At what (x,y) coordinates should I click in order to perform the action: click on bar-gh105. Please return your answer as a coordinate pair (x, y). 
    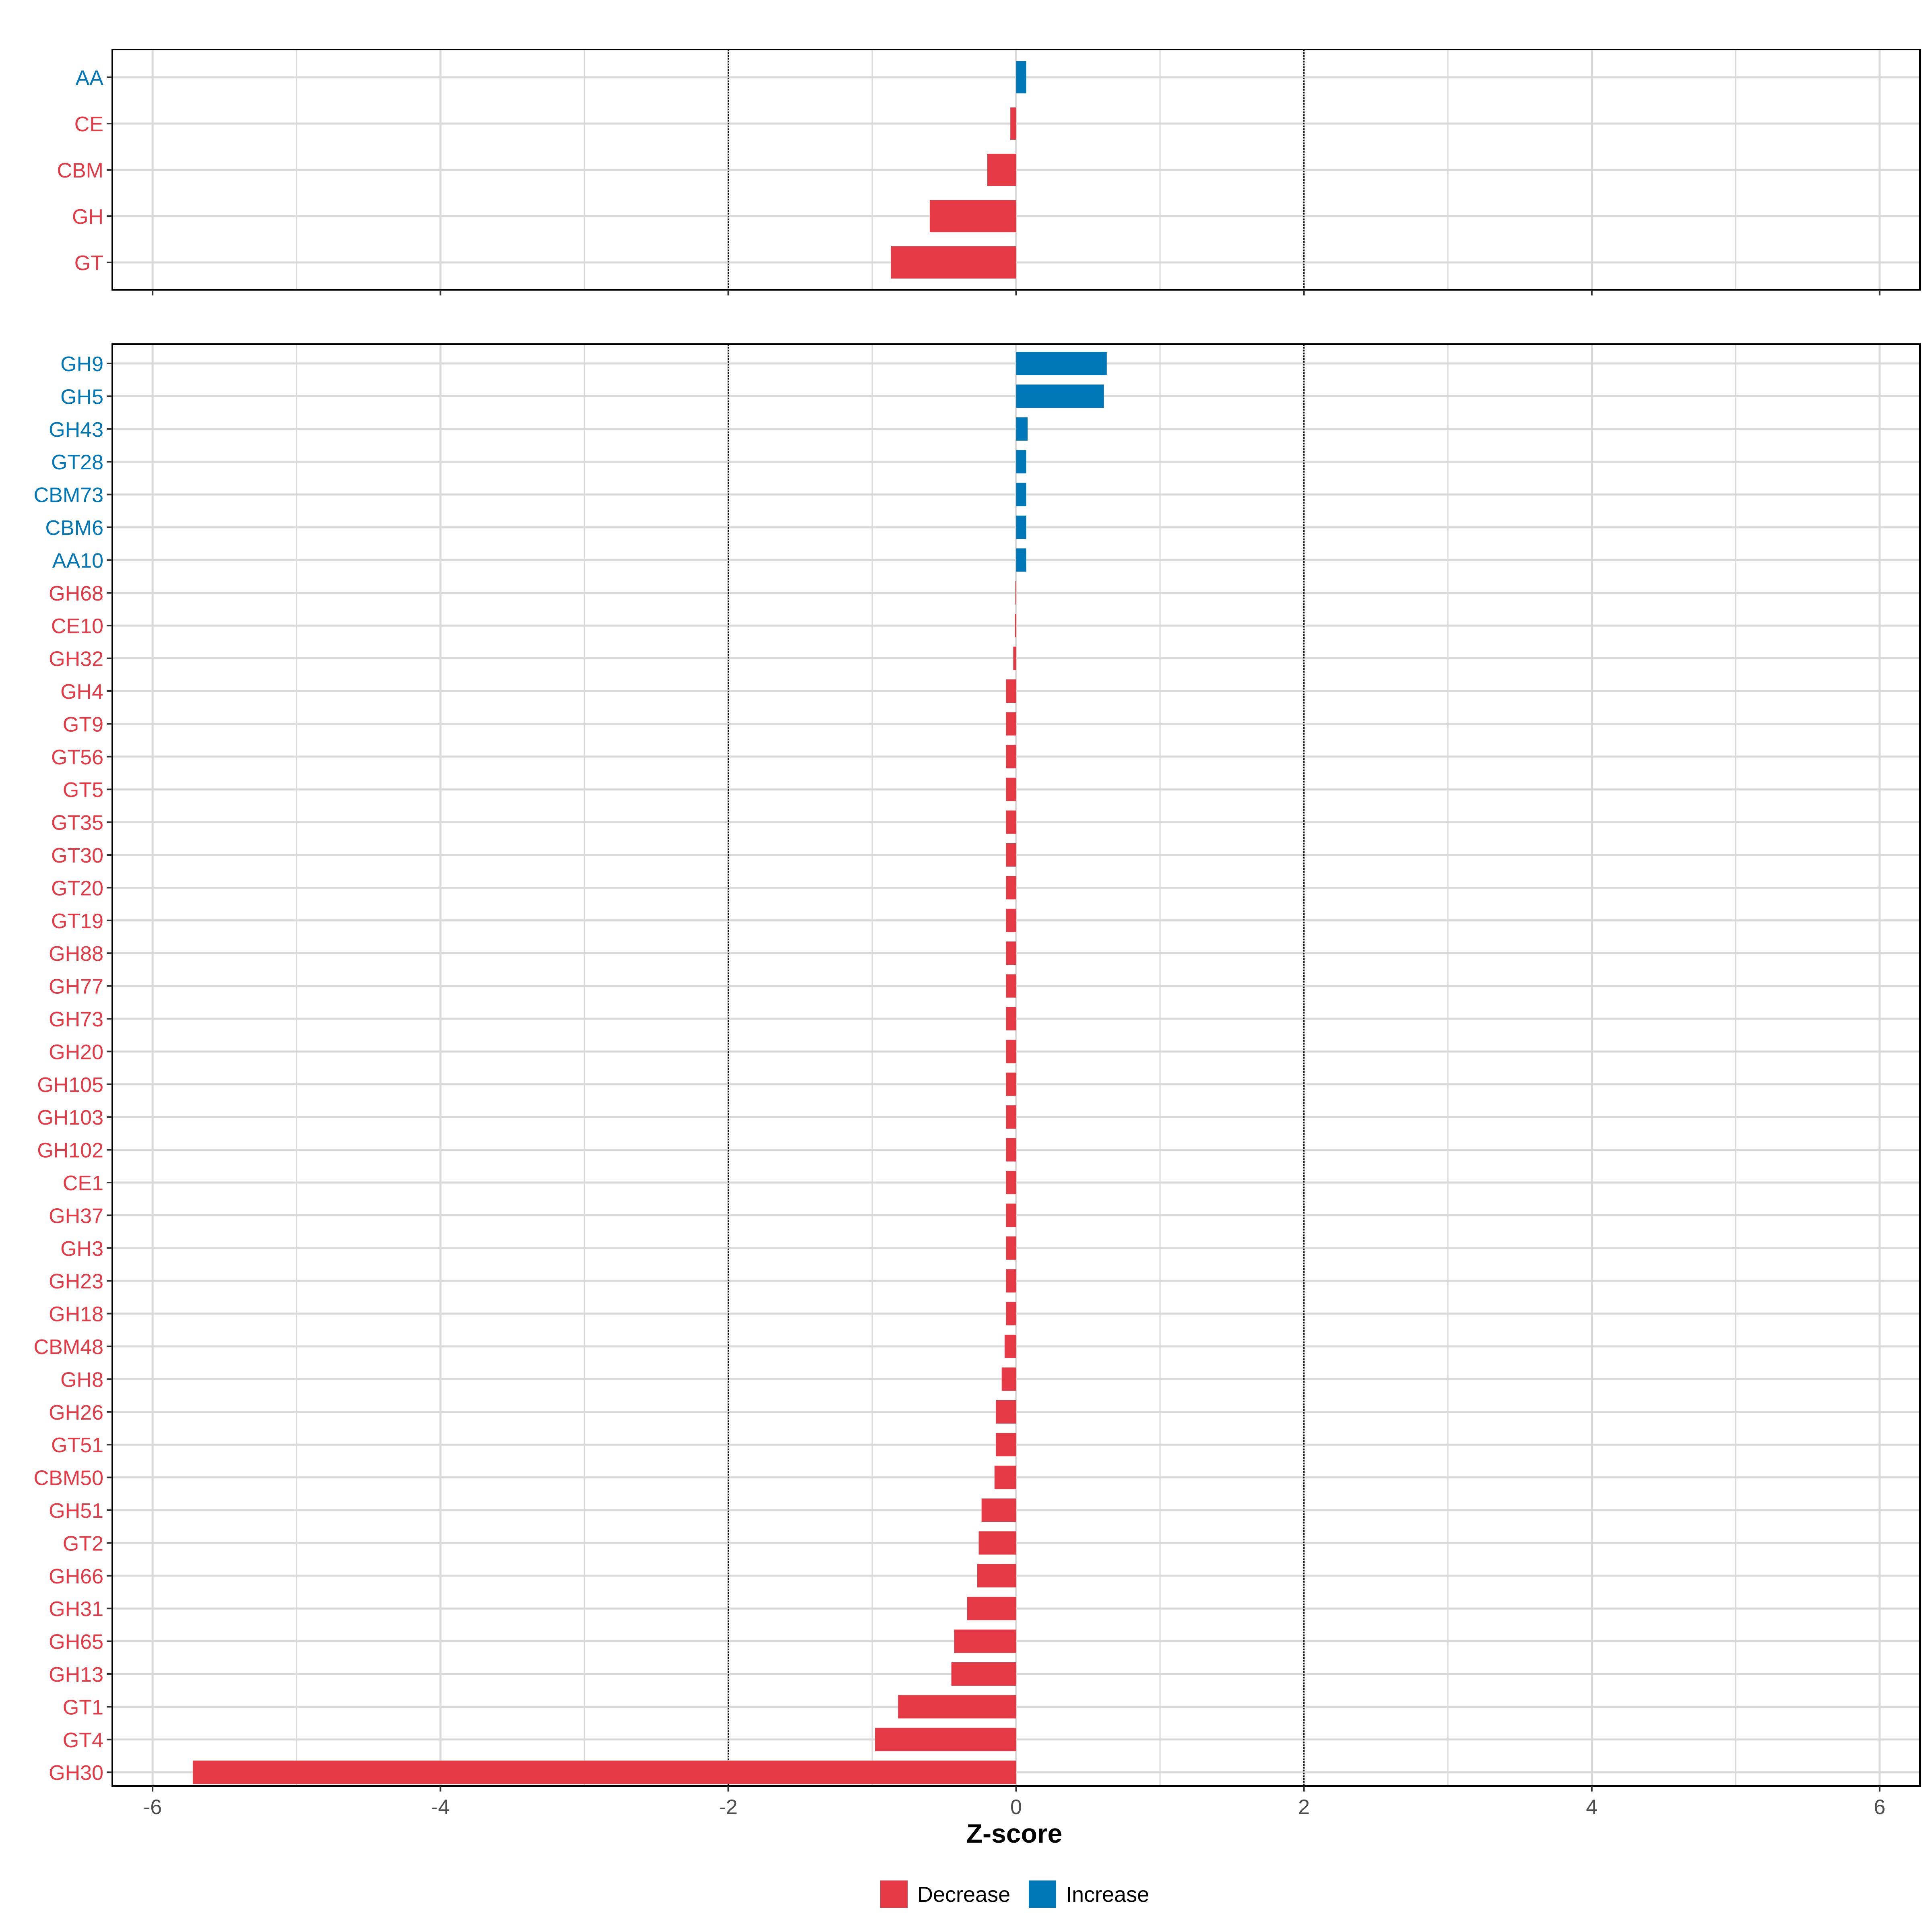
    Looking at the image, I should click on (1011, 1084).